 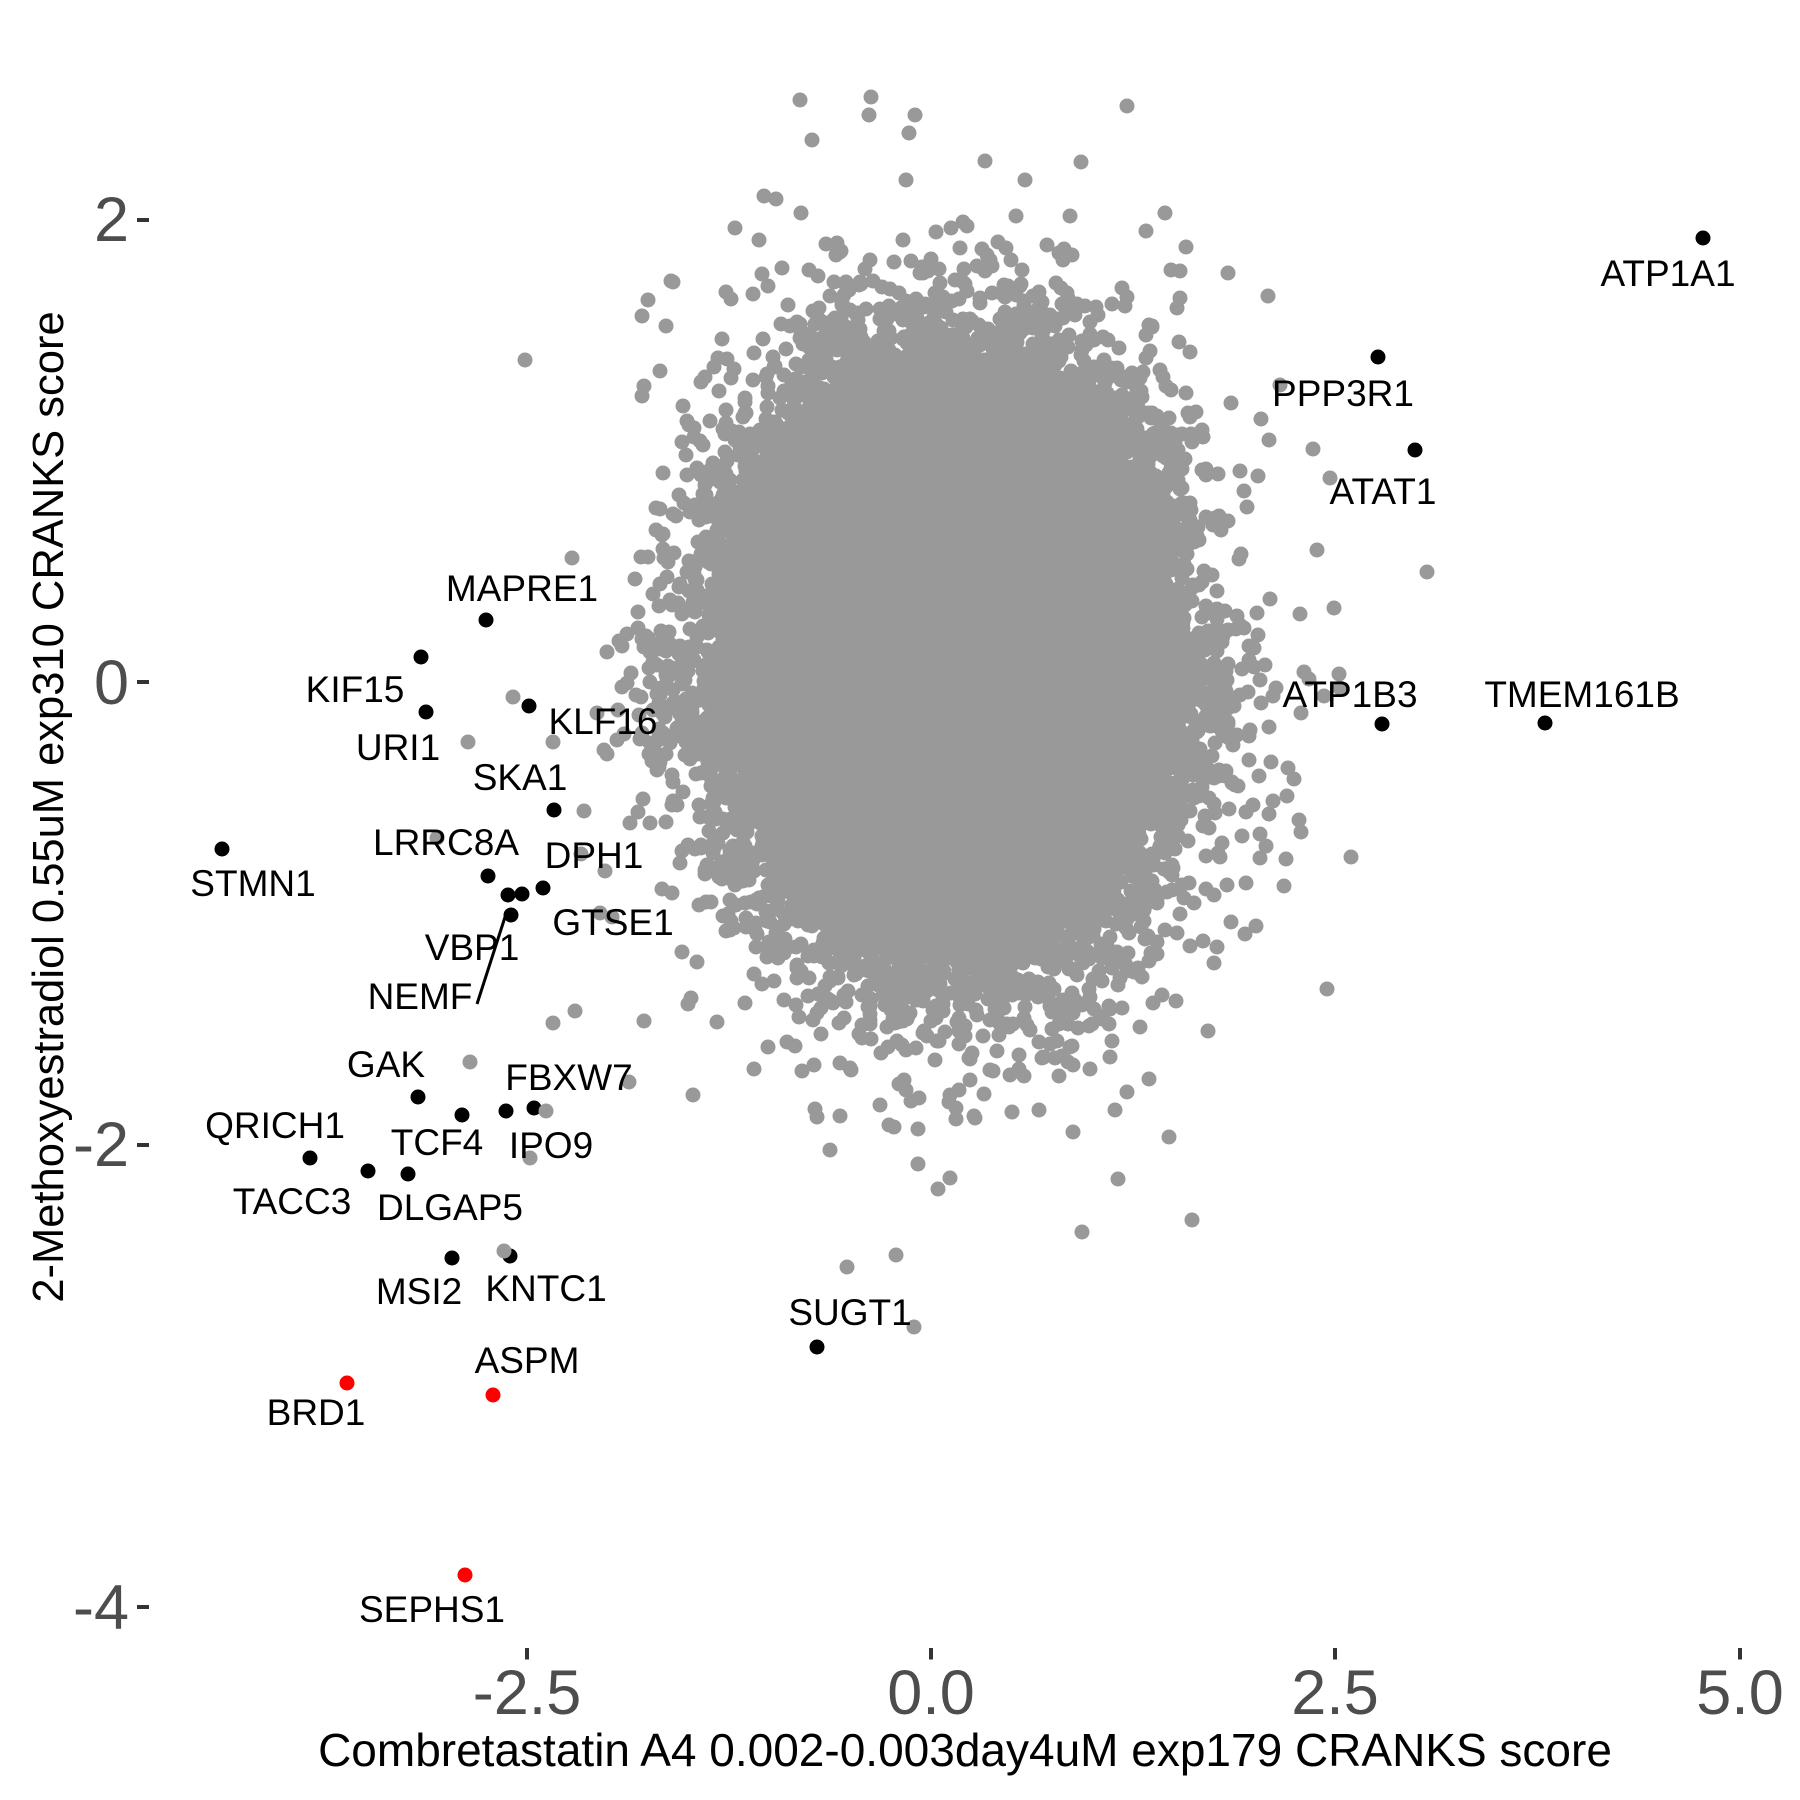 What do you see at coordinates (568, 1077) in the screenshot?
I see `svg-text: FBXW7` at bounding box center [568, 1077].